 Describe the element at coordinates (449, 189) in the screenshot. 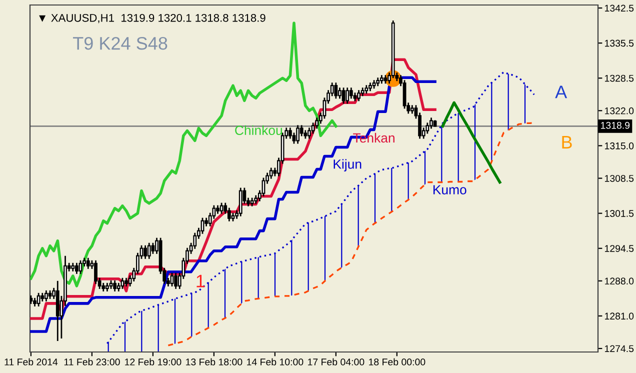

I see `series-label: Kumo` at that location.